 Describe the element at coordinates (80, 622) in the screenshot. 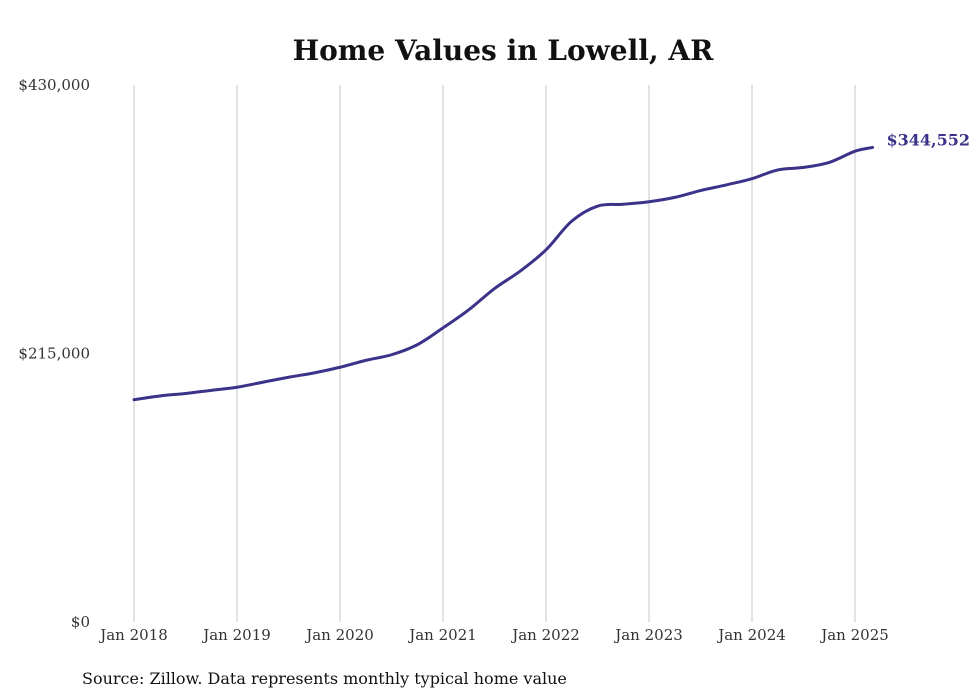

I see `y-tick-label: $0` at that location.